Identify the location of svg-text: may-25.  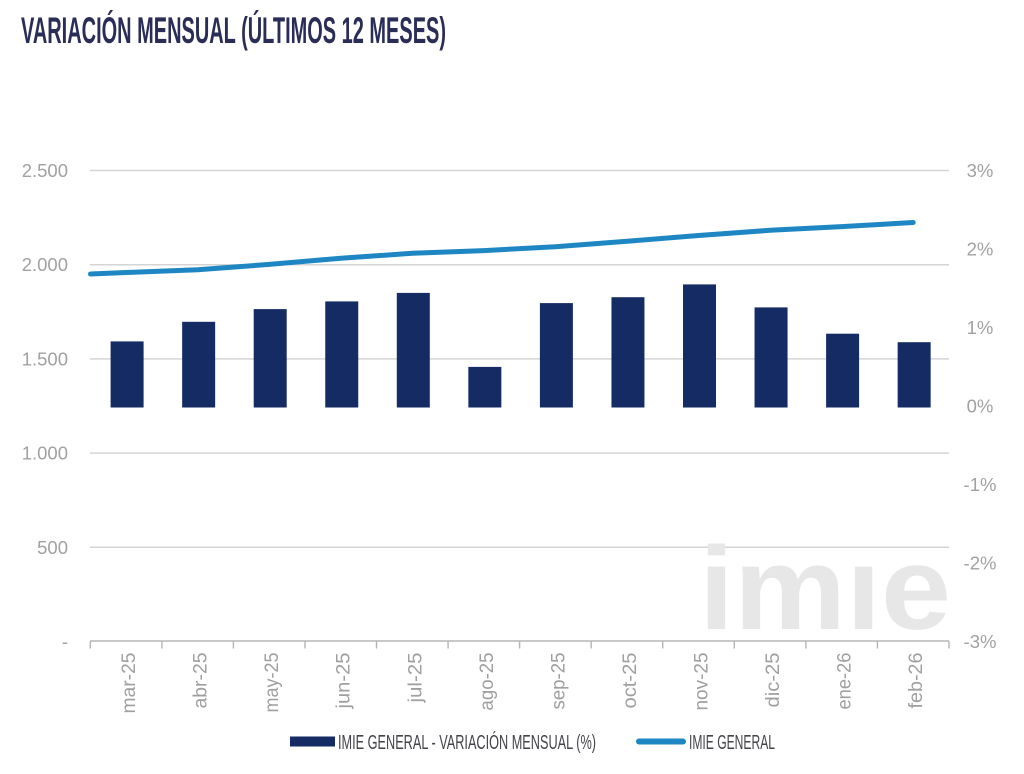
(272, 683).